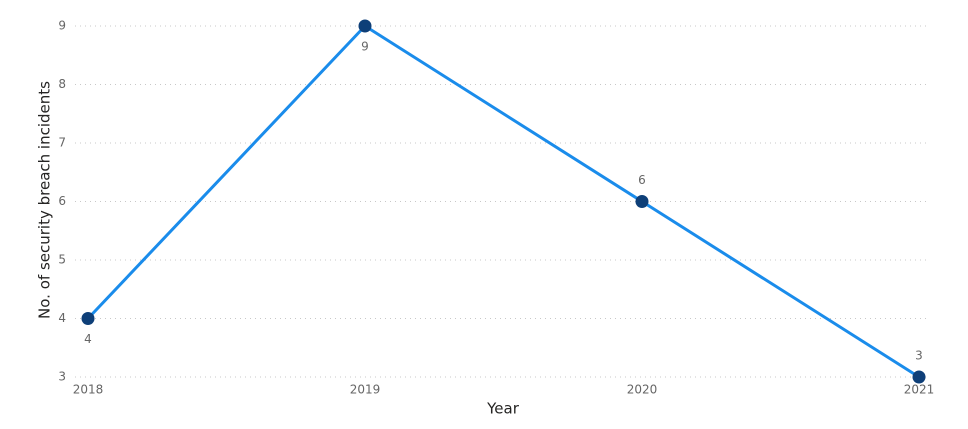 The width and height of the screenshot is (968, 429). What do you see at coordinates (365, 390) in the screenshot?
I see `x-tick-label: 2019` at bounding box center [365, 390].